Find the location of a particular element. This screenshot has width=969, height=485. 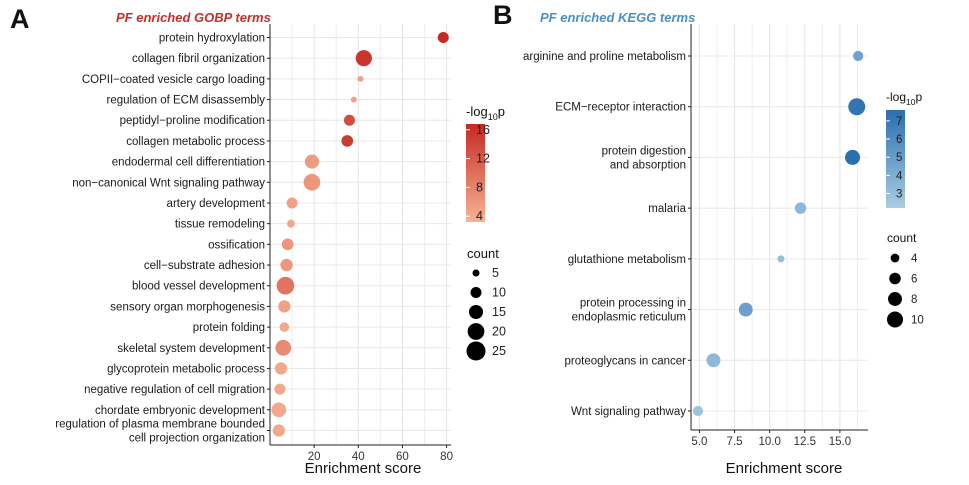

panel-b-colorbar-label: 4 is located at coordinates (899, 176).